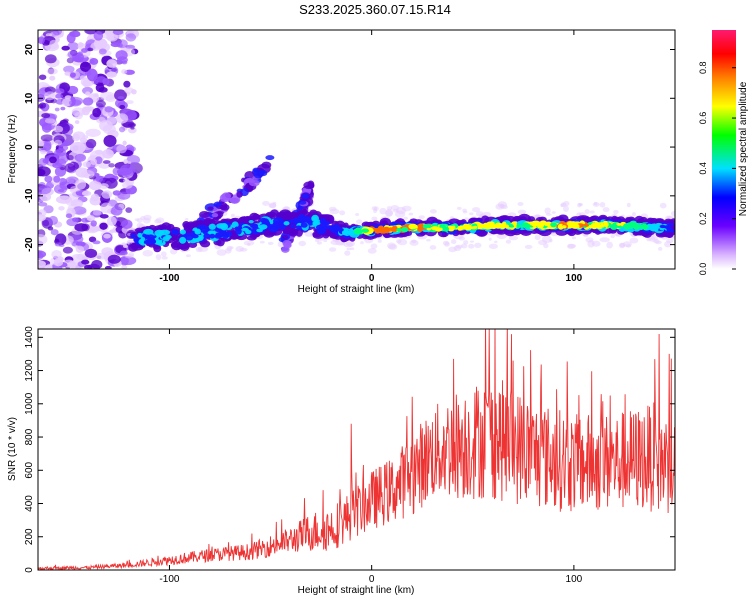  Describe the element at coordinates (29, 195) in the screenshot. I see `y-tick-label: -10` at that location.